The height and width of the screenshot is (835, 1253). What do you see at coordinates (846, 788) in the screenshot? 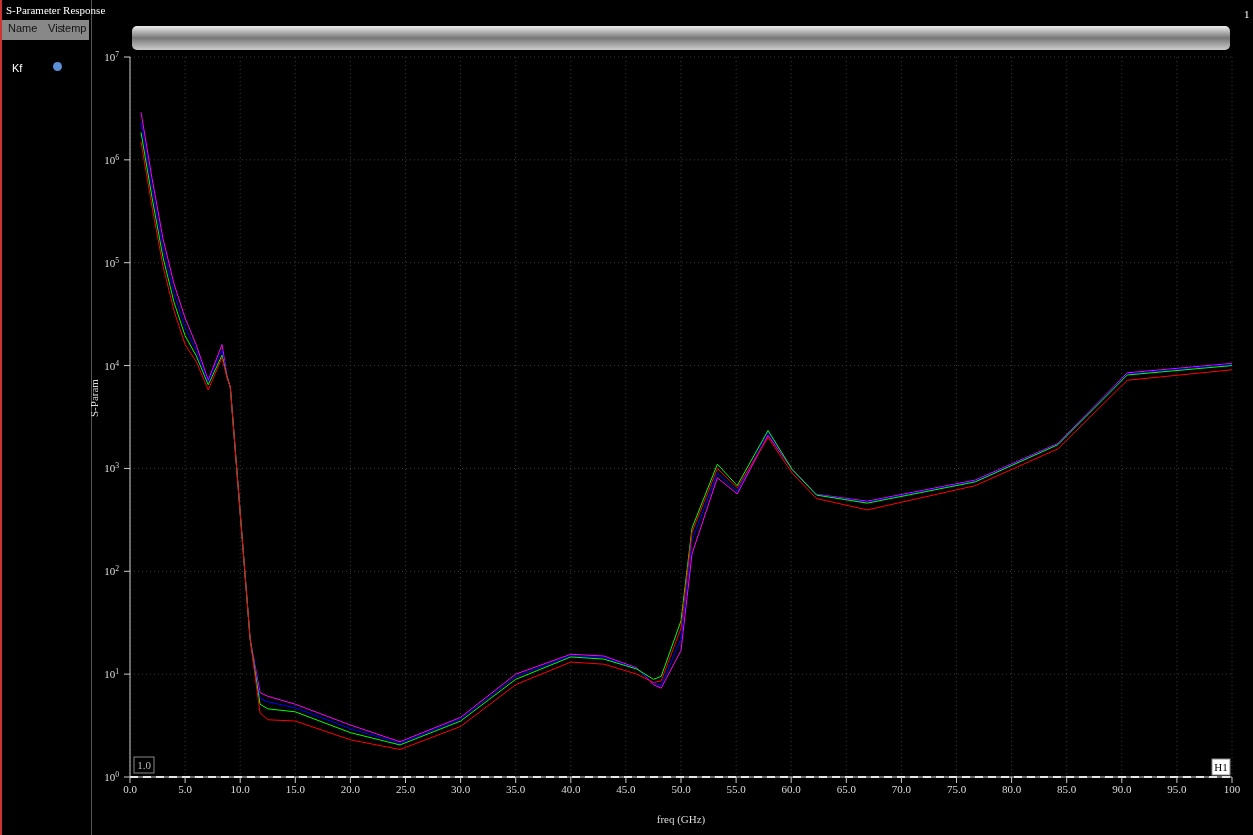
I see `x-tick-label: 65.0` at bounding box center [846, 788].